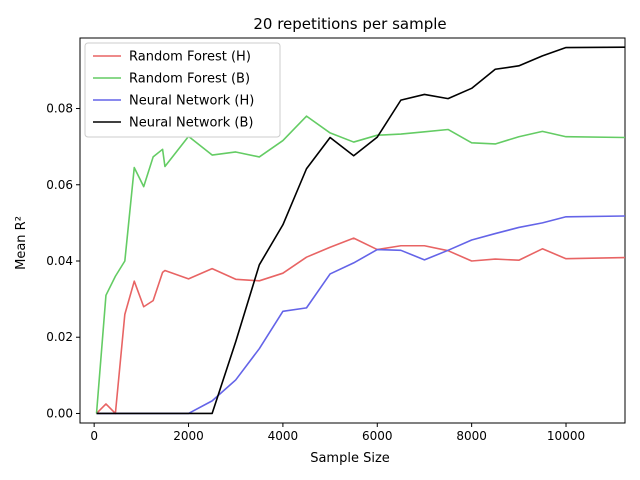  What do you see at coordinates (59, 261) in the screenshot?
I see `y-tick-label: 0.04` at bounding box center [59, 261].